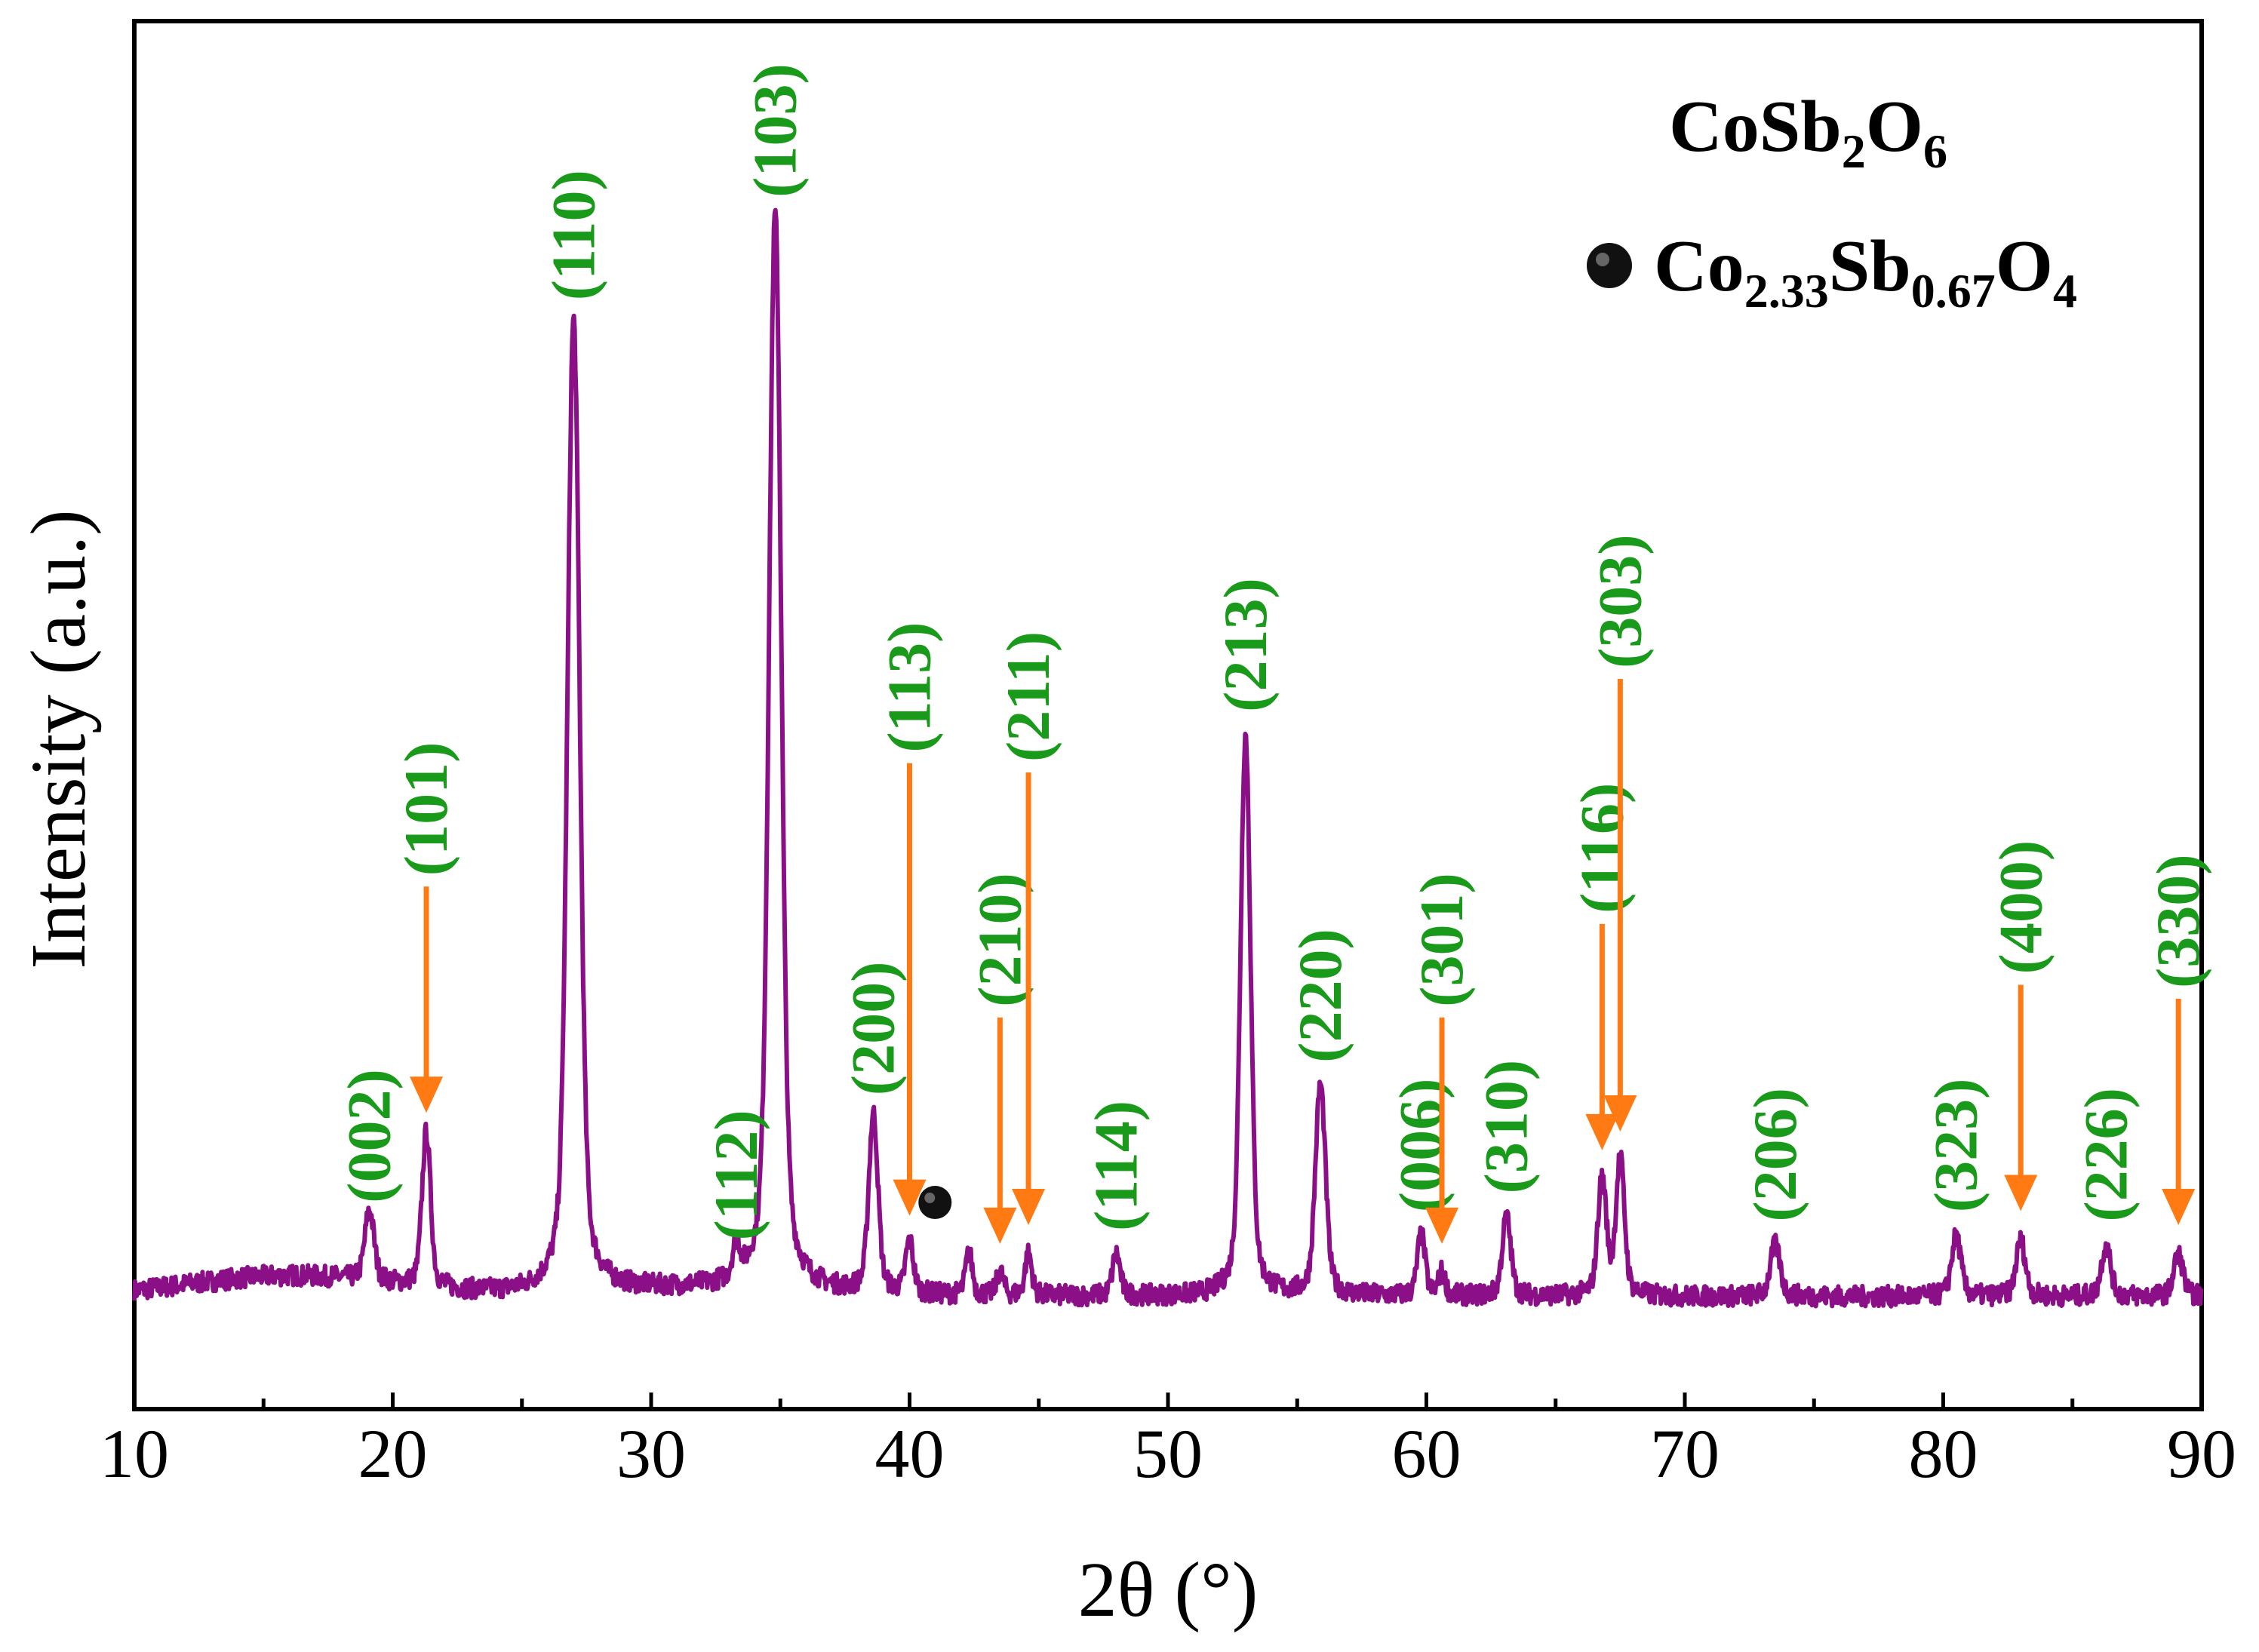 The image size is (2259, 1652). Describe the element at coordinates (2201, 1453) in the screenshot. I see `x-tick-label: 90` at that location.